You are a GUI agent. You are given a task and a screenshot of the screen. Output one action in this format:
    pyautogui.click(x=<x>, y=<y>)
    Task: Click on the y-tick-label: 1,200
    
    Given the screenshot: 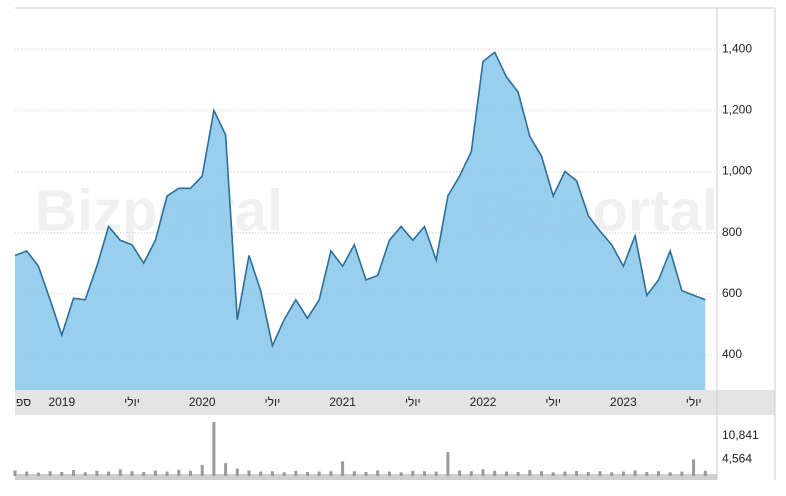 What is the action you would take?
    pyautogui.click(x=737, y=110)
    